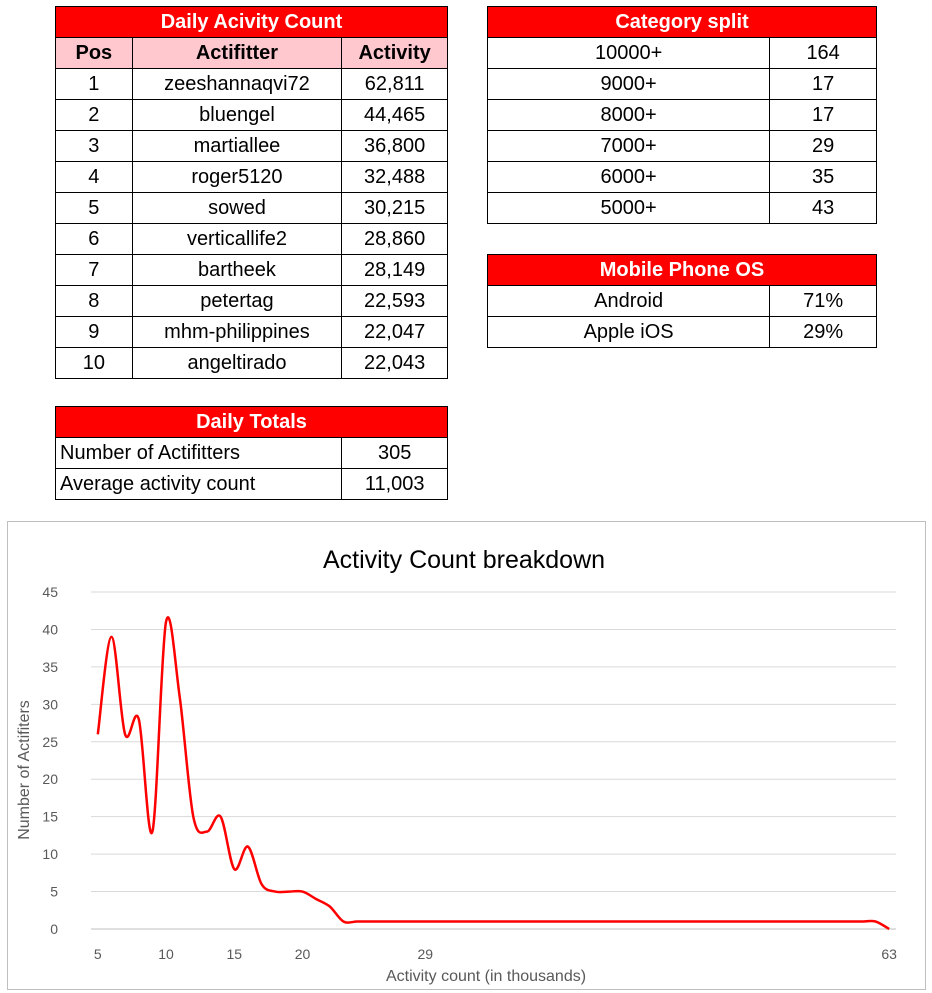 The image size is (932, 993). I want to click on x-tick-label: 15, so click(234, 954).